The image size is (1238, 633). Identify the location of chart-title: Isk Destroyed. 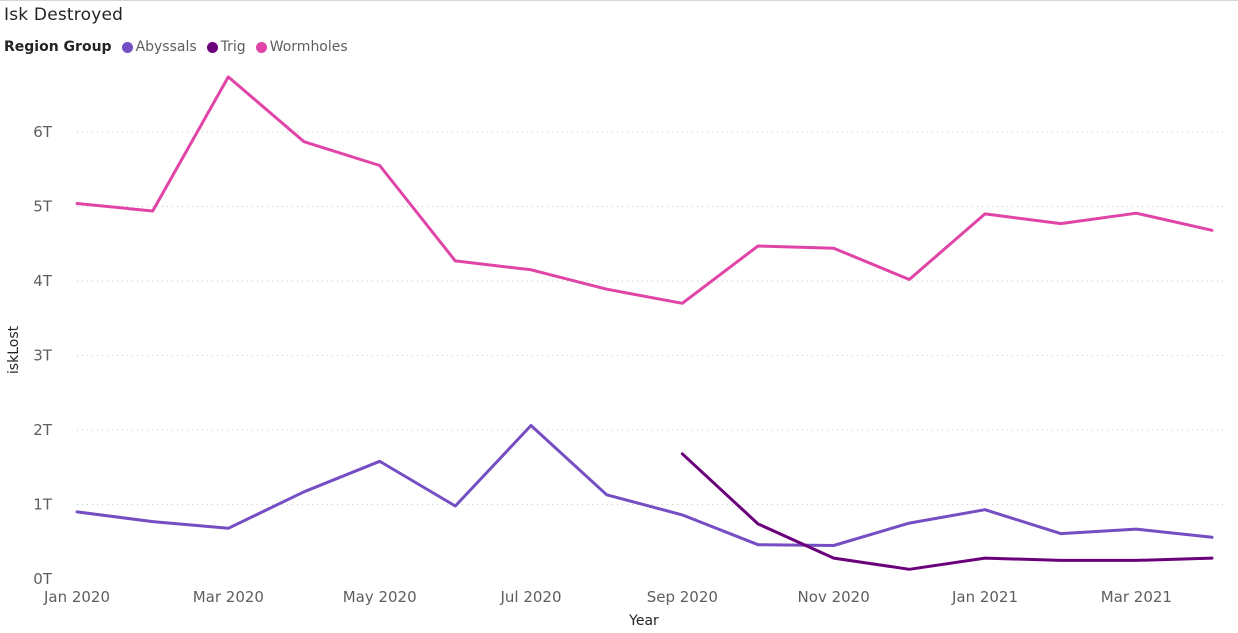
(64, 15).